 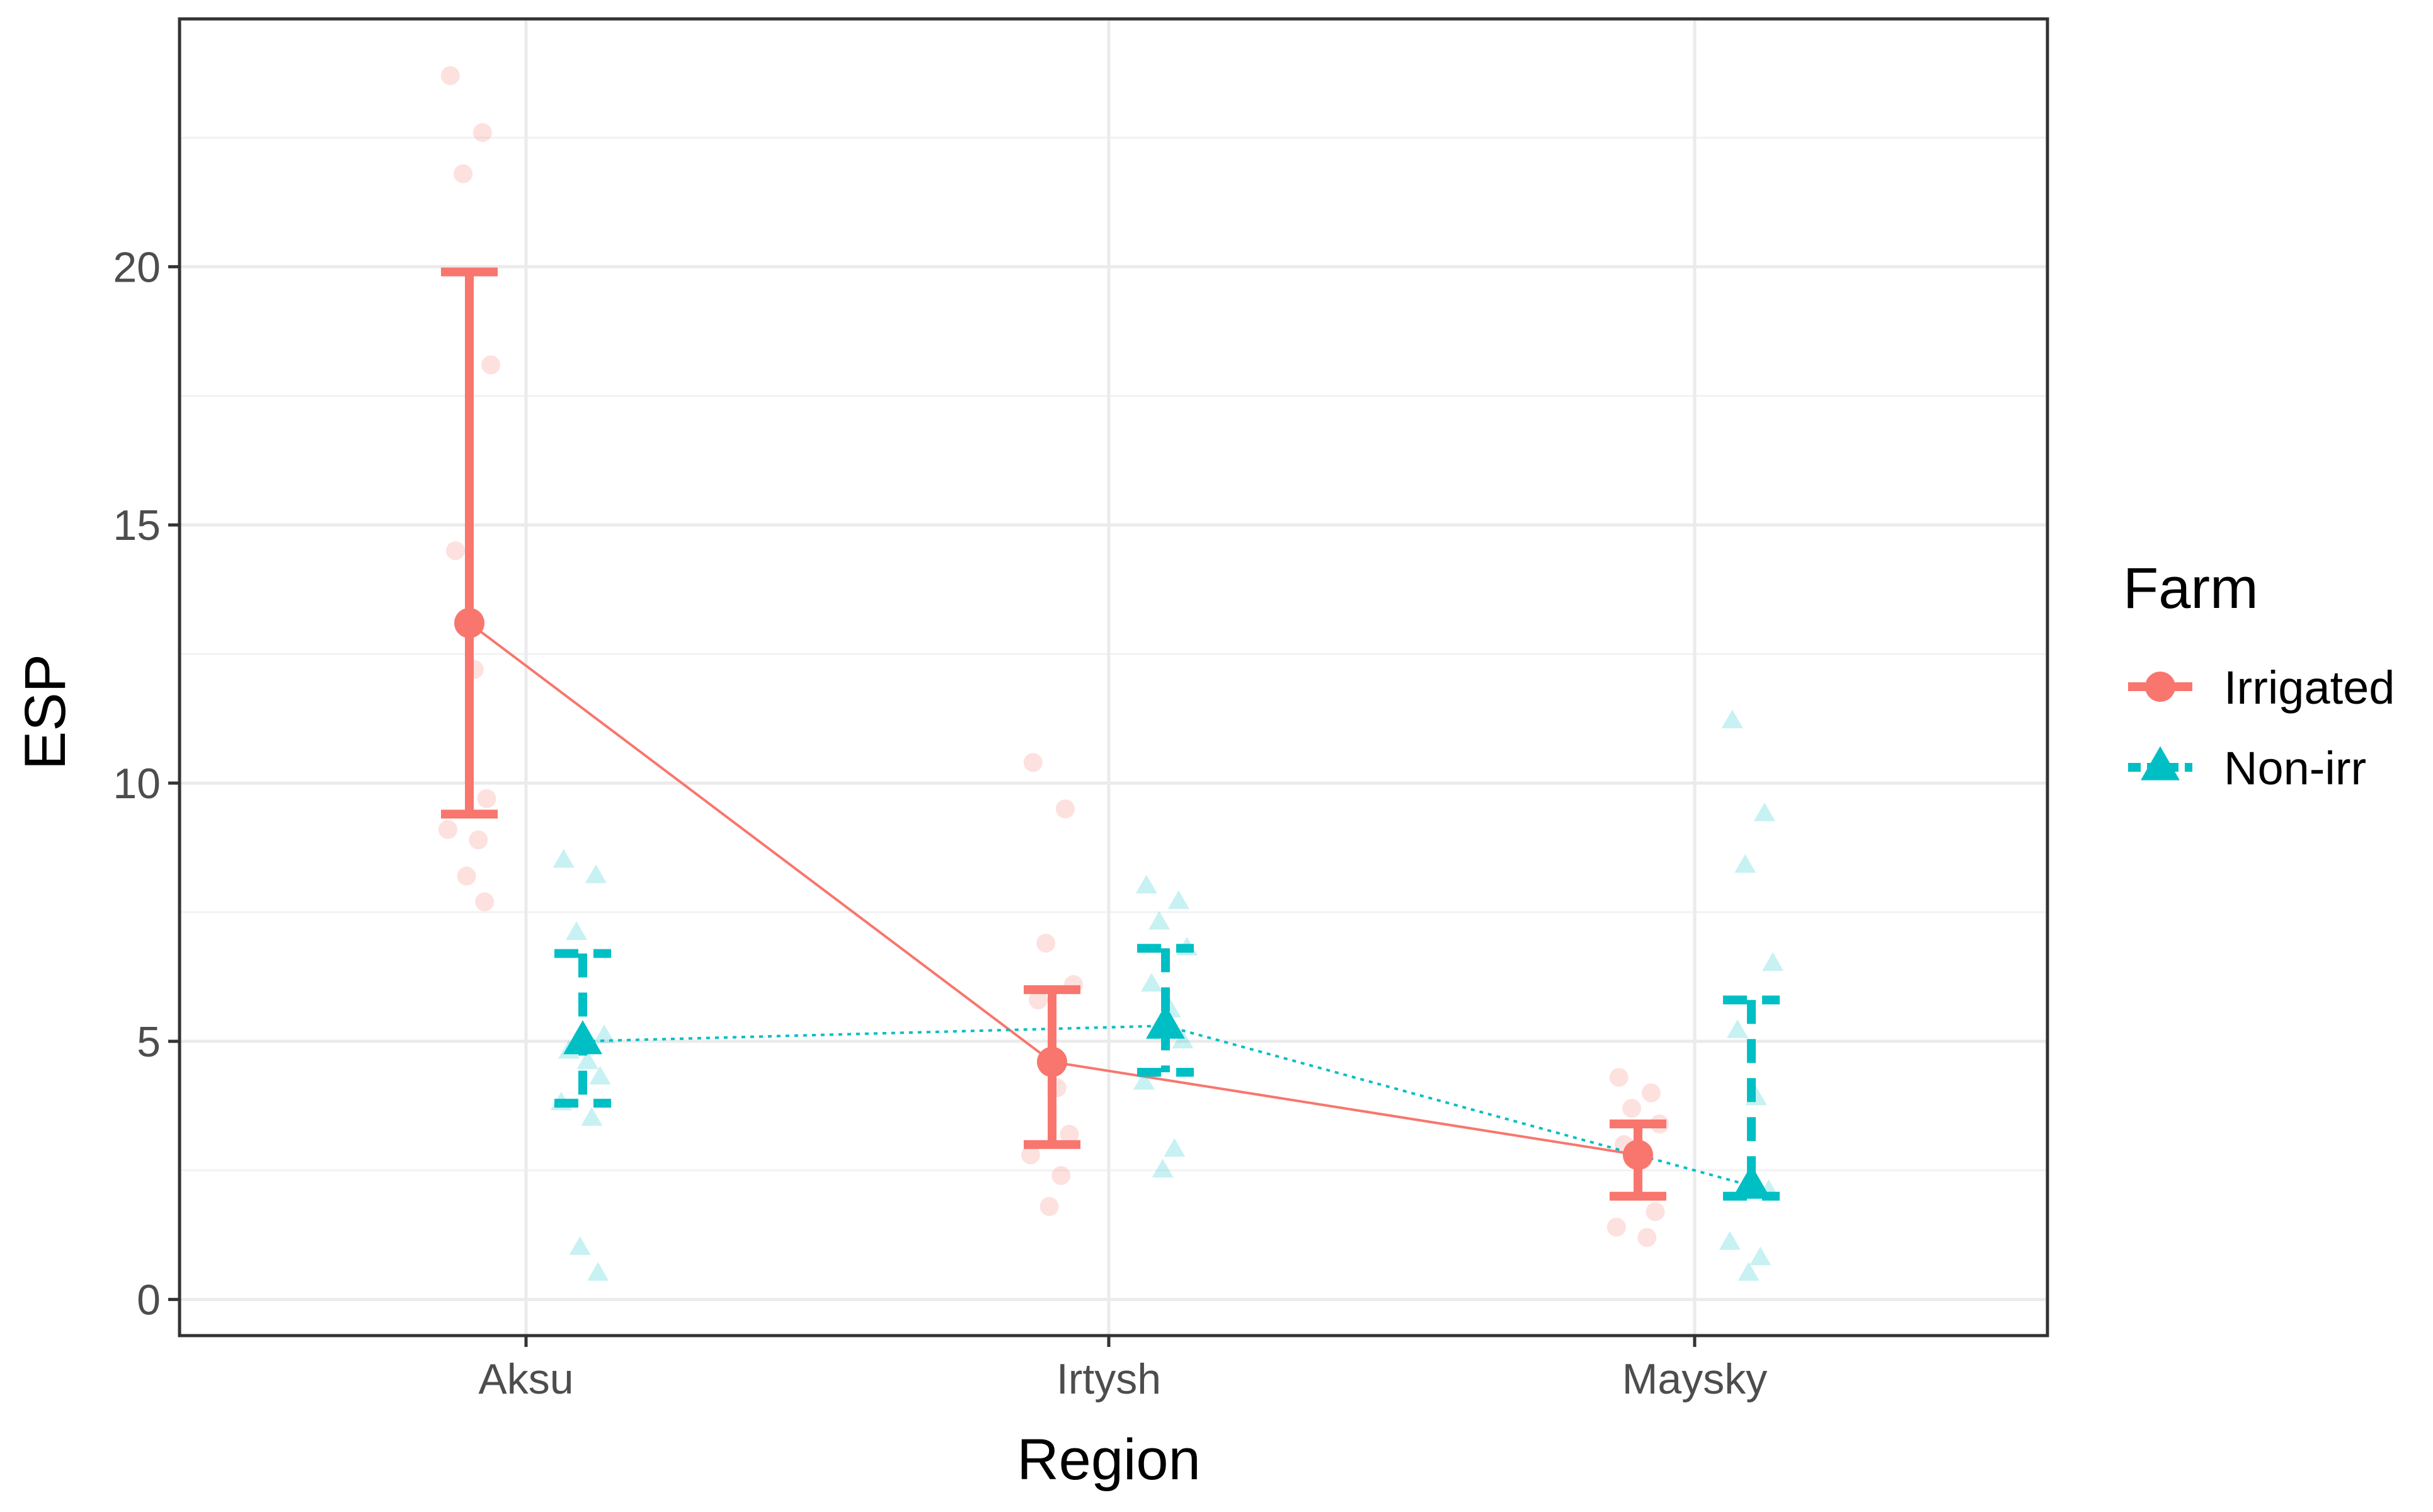 I want to click on y-tick-label: 0, so click(x=149, y=1300).